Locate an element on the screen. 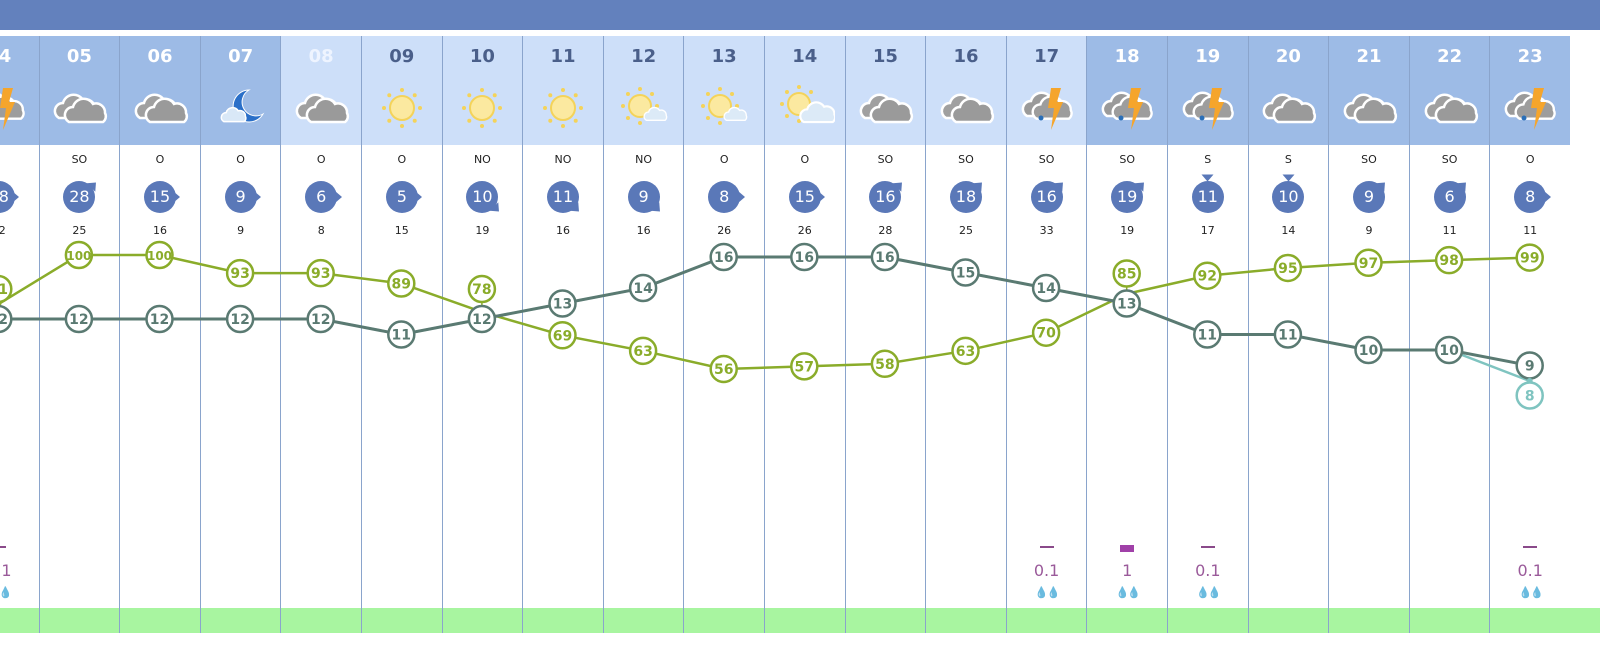  wind-gust: 28 is located at coordinates (885, 230).